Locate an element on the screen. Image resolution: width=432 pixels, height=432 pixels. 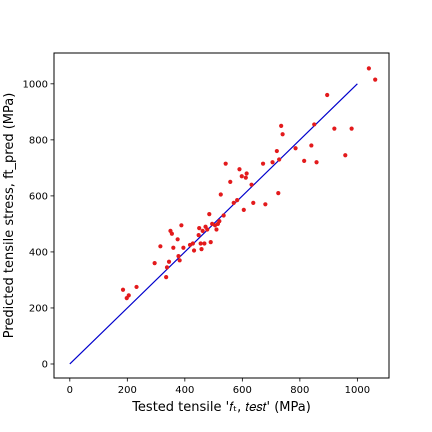
x-tick-label-800: 800 is located at coordinates (299, 390).